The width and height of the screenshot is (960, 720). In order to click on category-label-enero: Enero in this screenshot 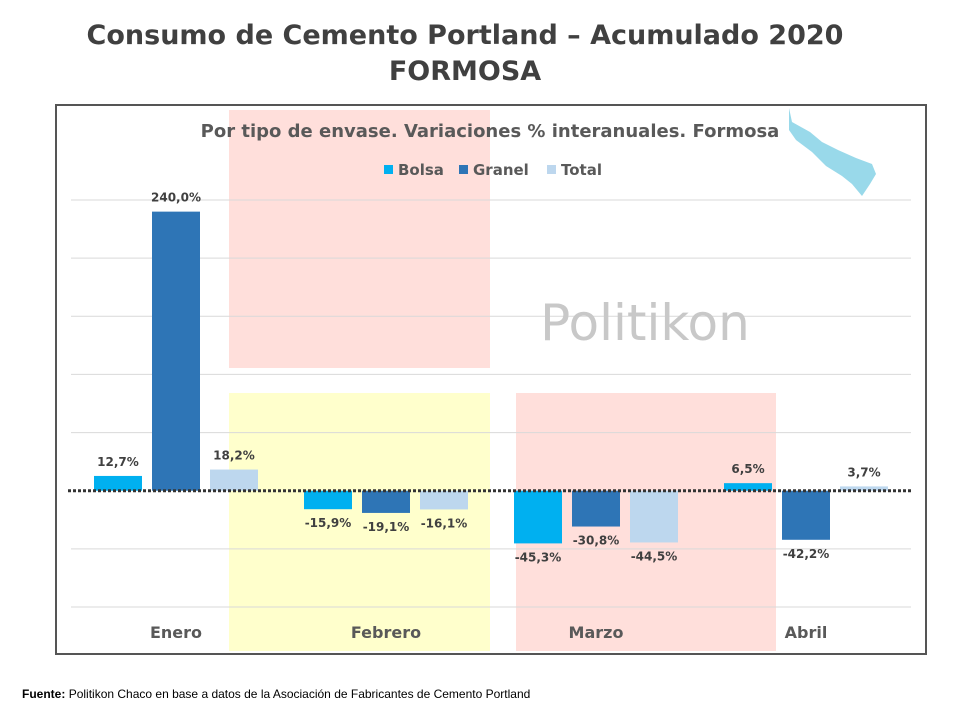, I will do `click(176, 632)`.